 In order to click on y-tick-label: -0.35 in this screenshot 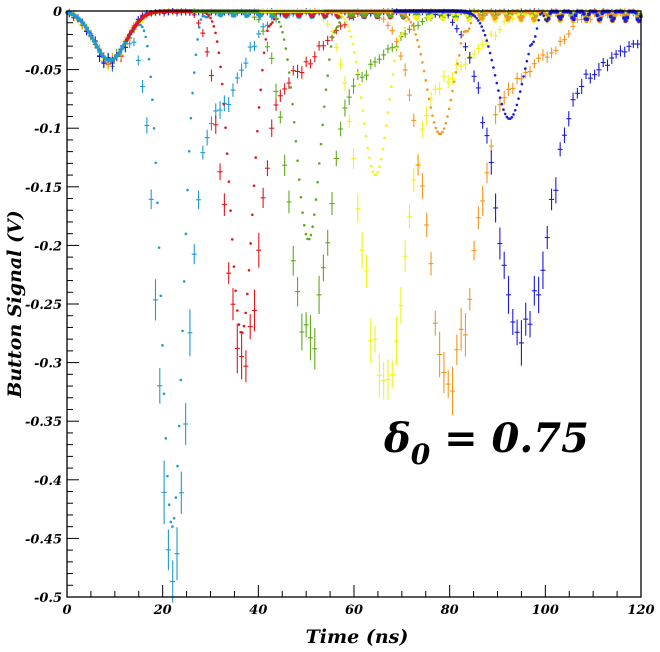, I will do `click(43, 422)`.